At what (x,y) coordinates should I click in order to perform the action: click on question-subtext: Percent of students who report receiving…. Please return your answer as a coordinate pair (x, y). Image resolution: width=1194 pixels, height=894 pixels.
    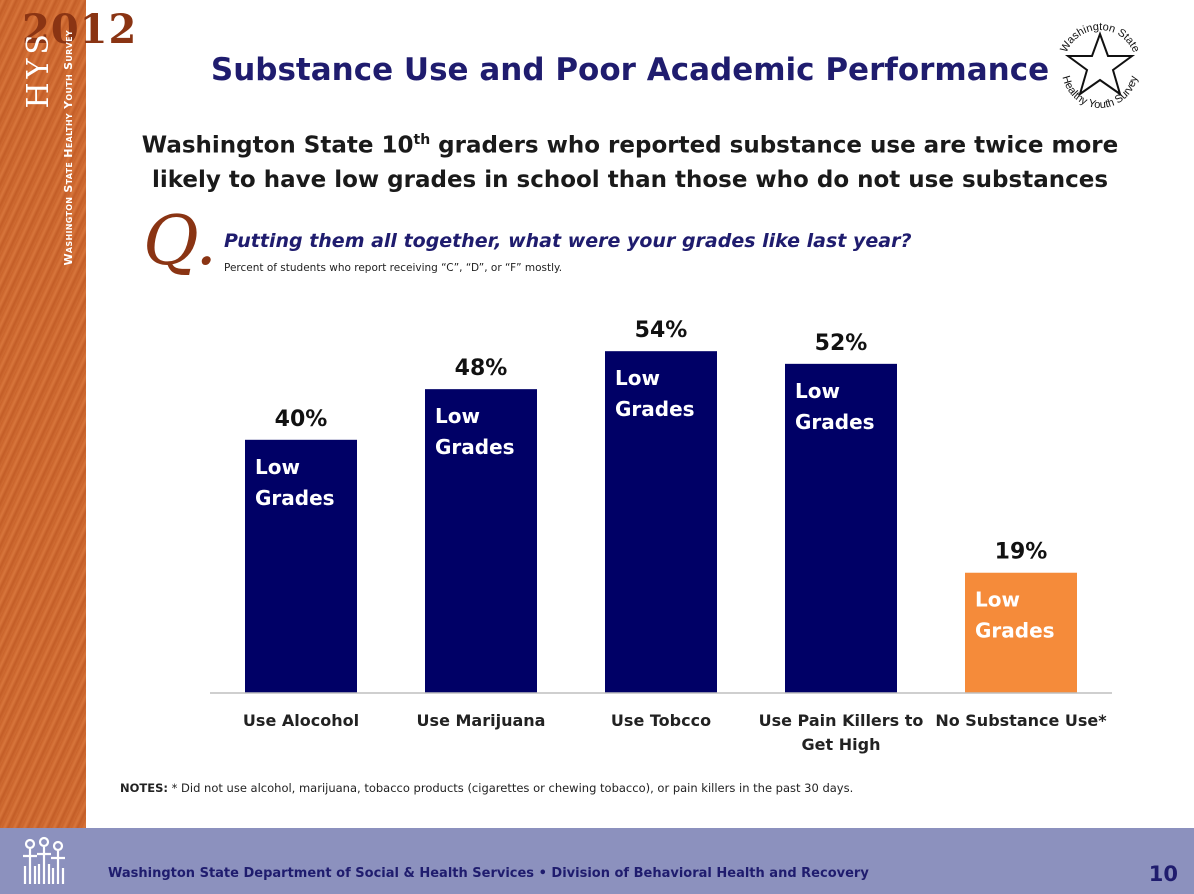
    Looking at the image, I should click on (393, 268).